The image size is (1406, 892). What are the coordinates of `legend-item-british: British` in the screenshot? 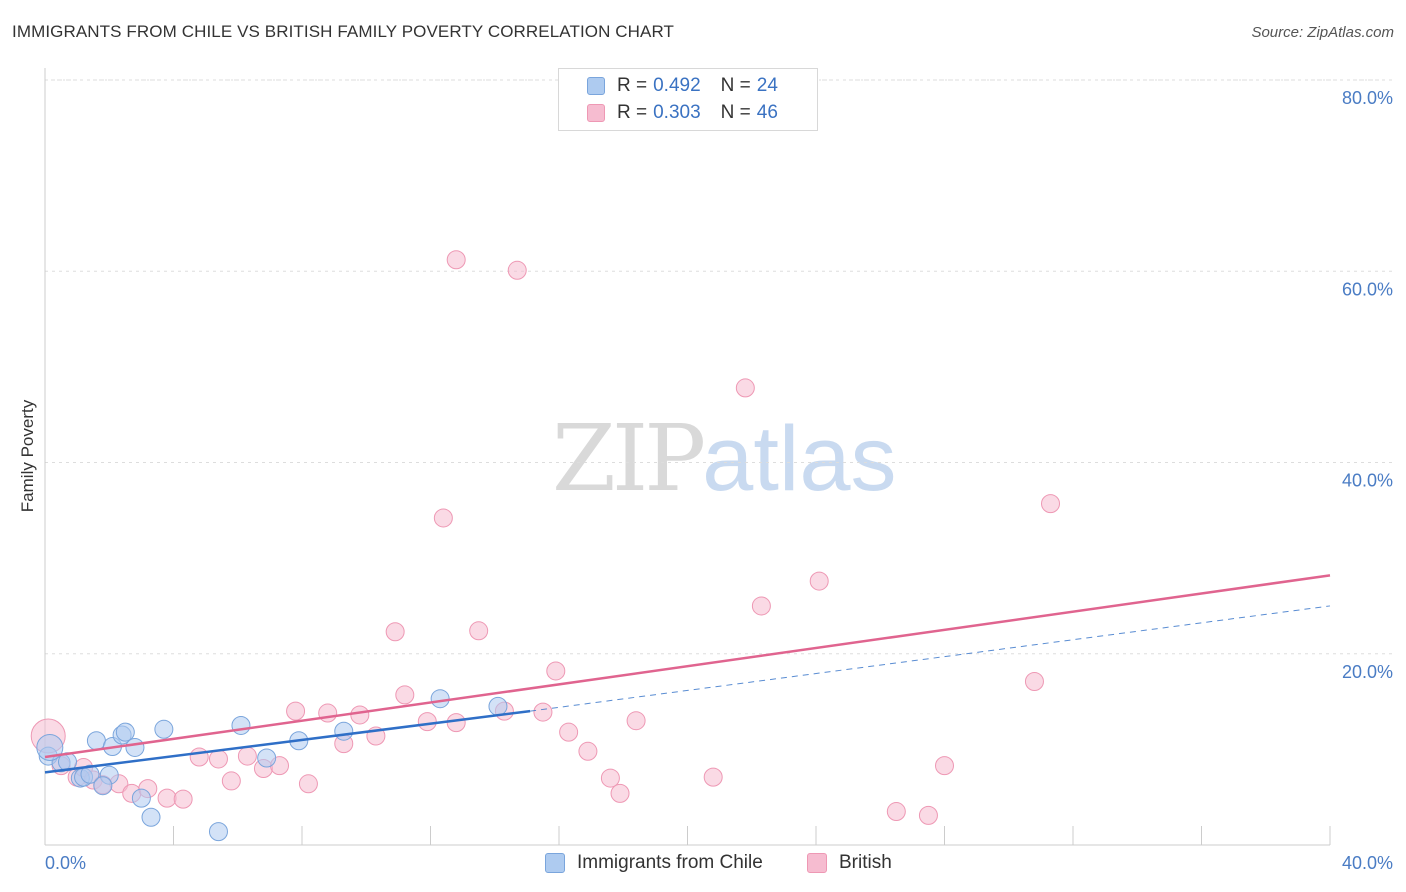 It's located at (849, 863).